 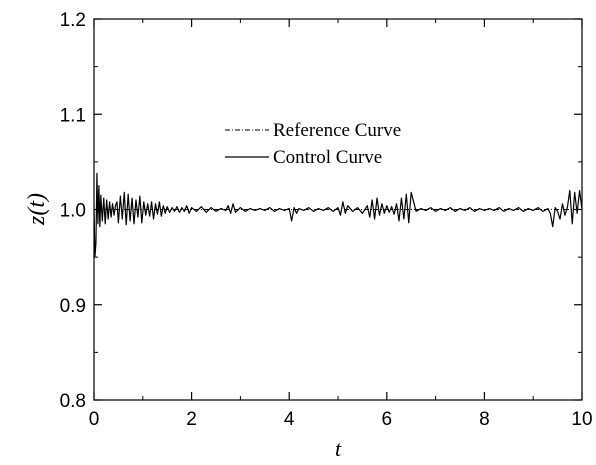 What do you see at coordinates (73, 401) in the screenshot?
I see `y-tick-label: 0.8` at bounding box center [73, 401].